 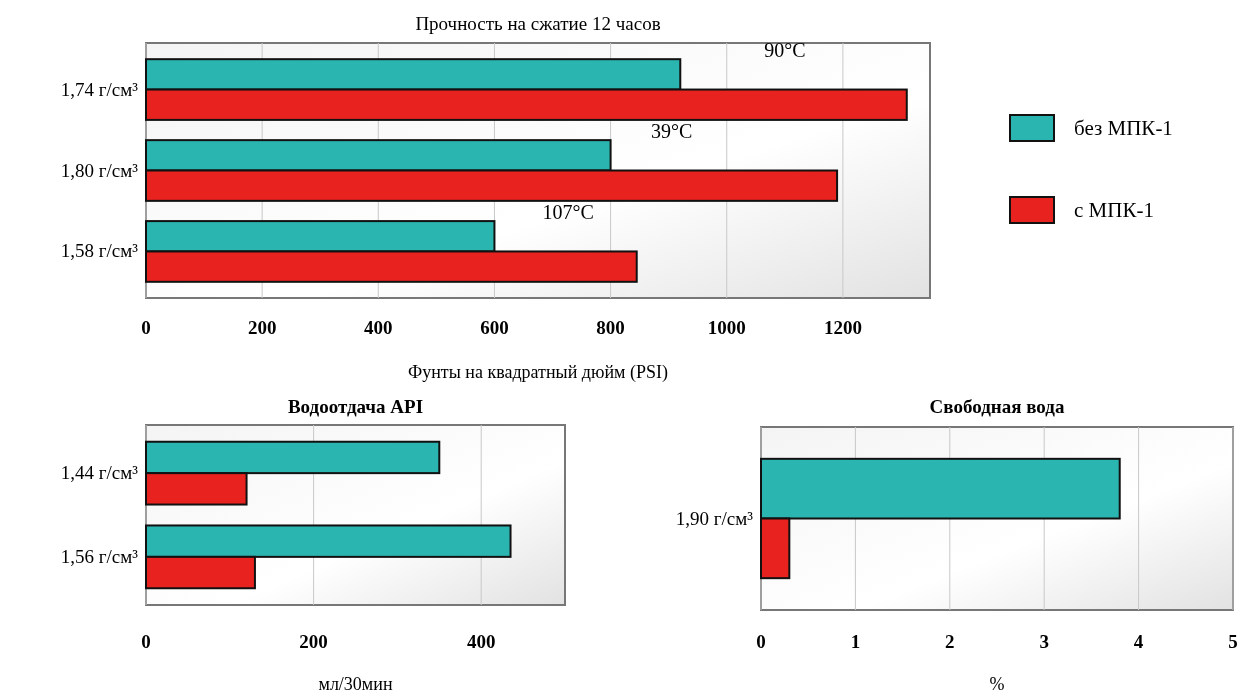 I want to click on x-axis-title: мл/30мин, so click(x=355, y=684).